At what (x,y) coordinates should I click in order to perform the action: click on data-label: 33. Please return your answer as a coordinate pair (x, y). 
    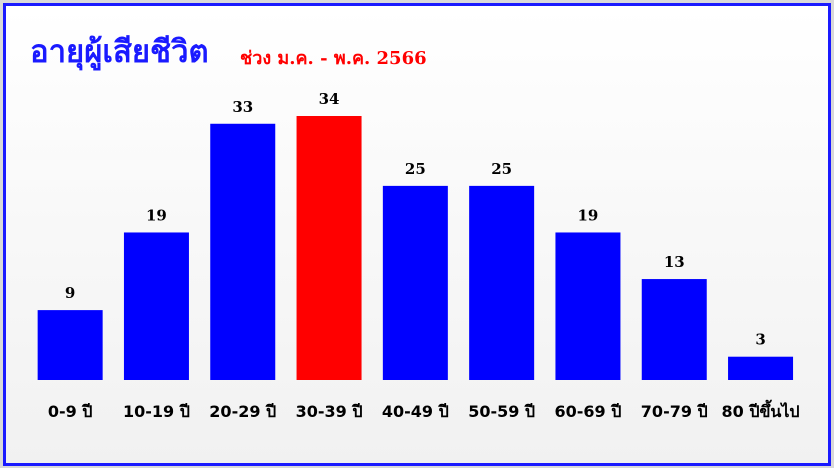
    Looking at the image, I should click on (242, 107).